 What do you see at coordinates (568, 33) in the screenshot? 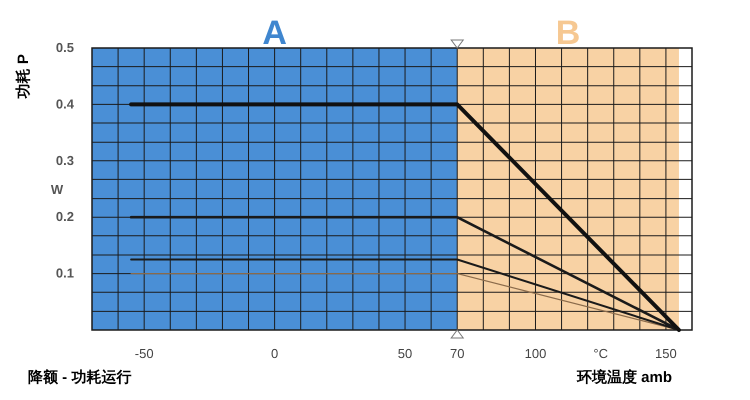
I see `band-label: B` at bounding box center [568, 33].